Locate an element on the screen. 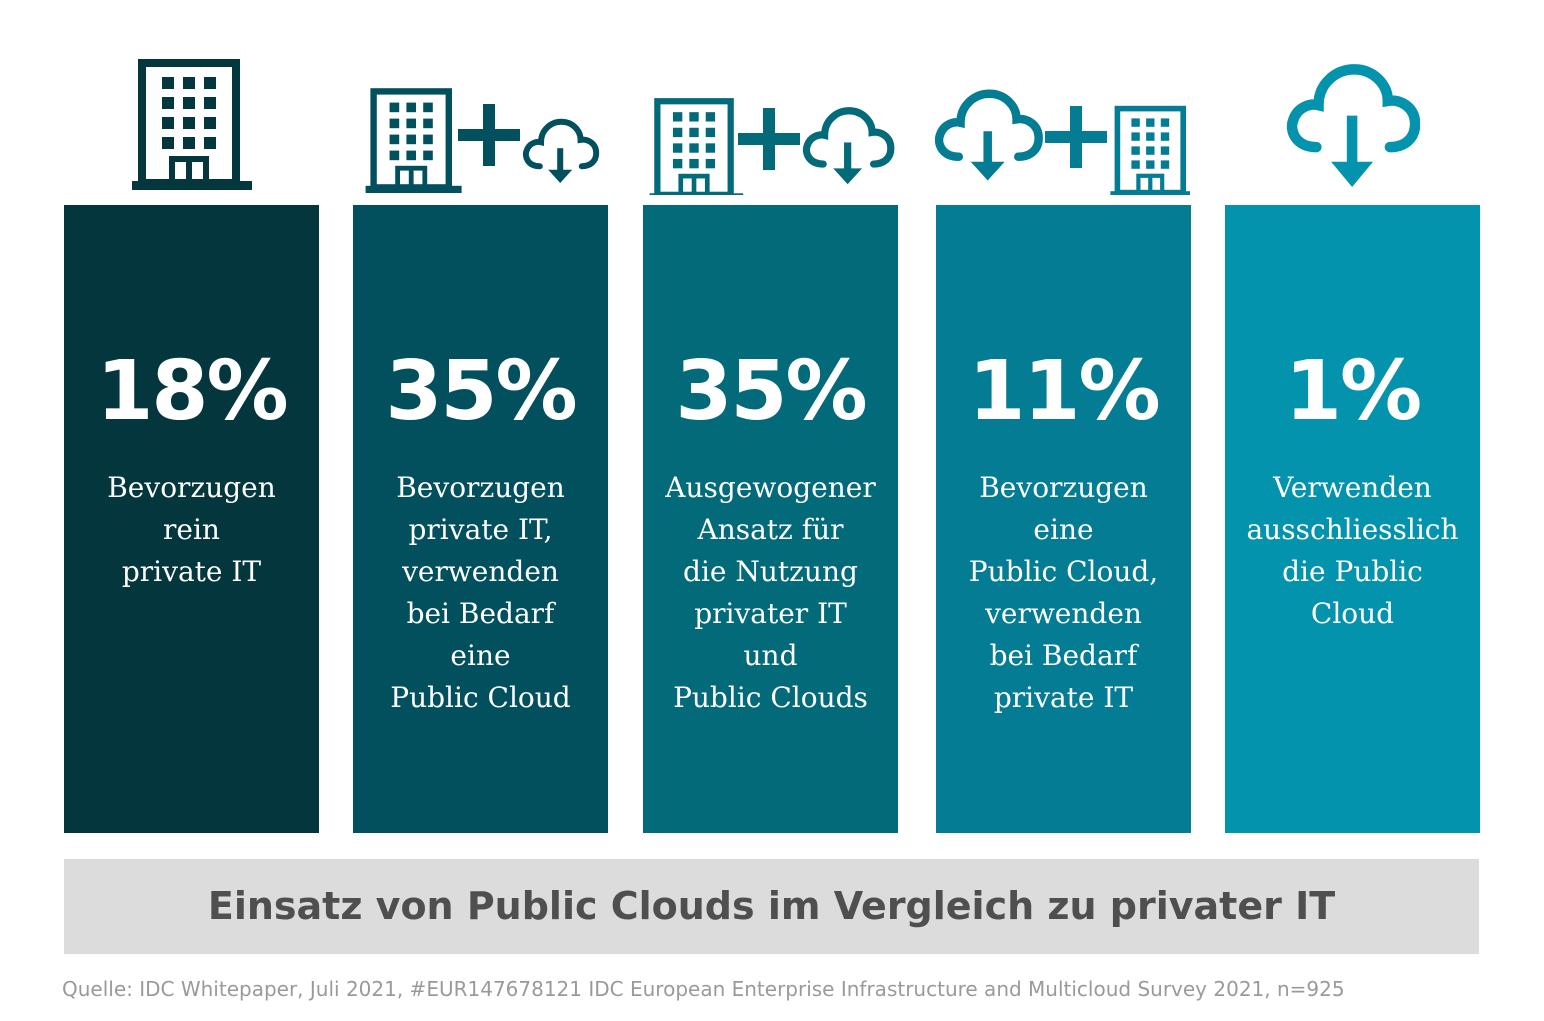 This screenshot has height=1021, width=1544. cloud-plus-building-icon is located at coordinates (1062, 125).